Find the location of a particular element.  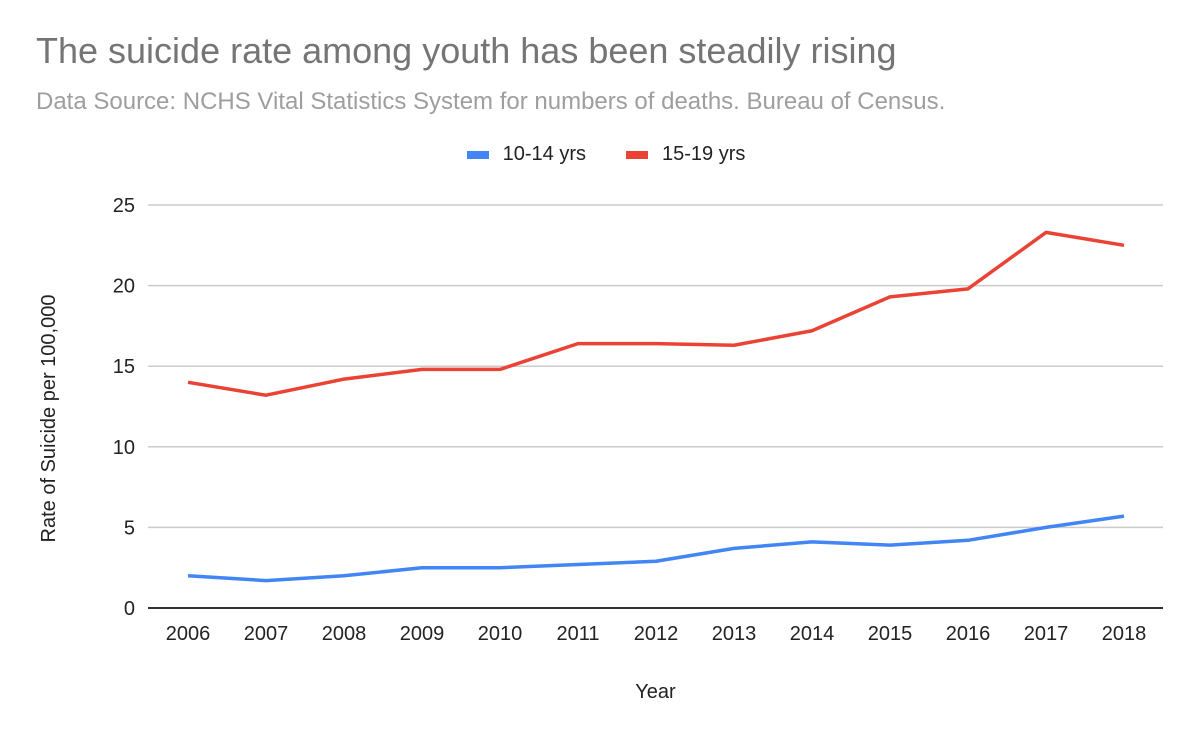

x-tick-label: 2011 is located at coordinates (577, 634).